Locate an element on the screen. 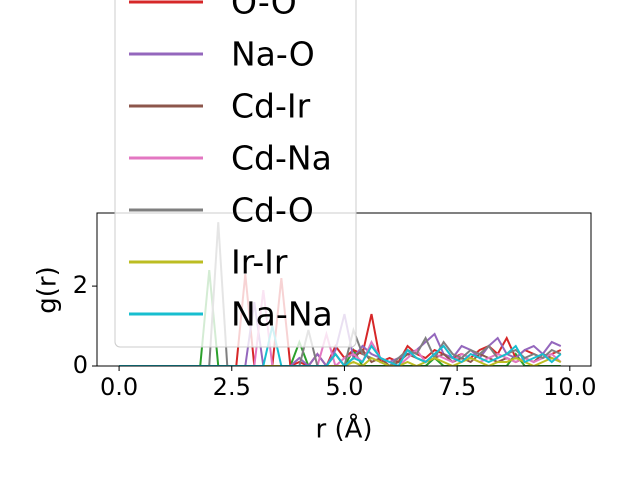 Image resolution: width=640 pixels, height=480 pixels. x-tick-label: 10.0 is located at coordinates (569, 387).